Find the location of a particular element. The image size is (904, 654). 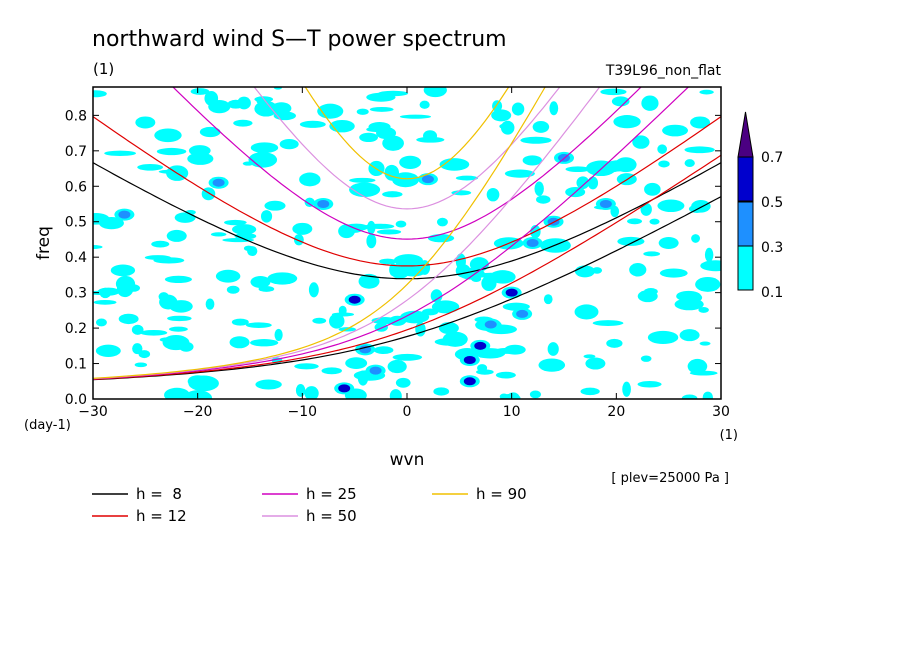

colorbar: 0.7 0.5 0.3 0.1 is located at coordinates (760, 206).